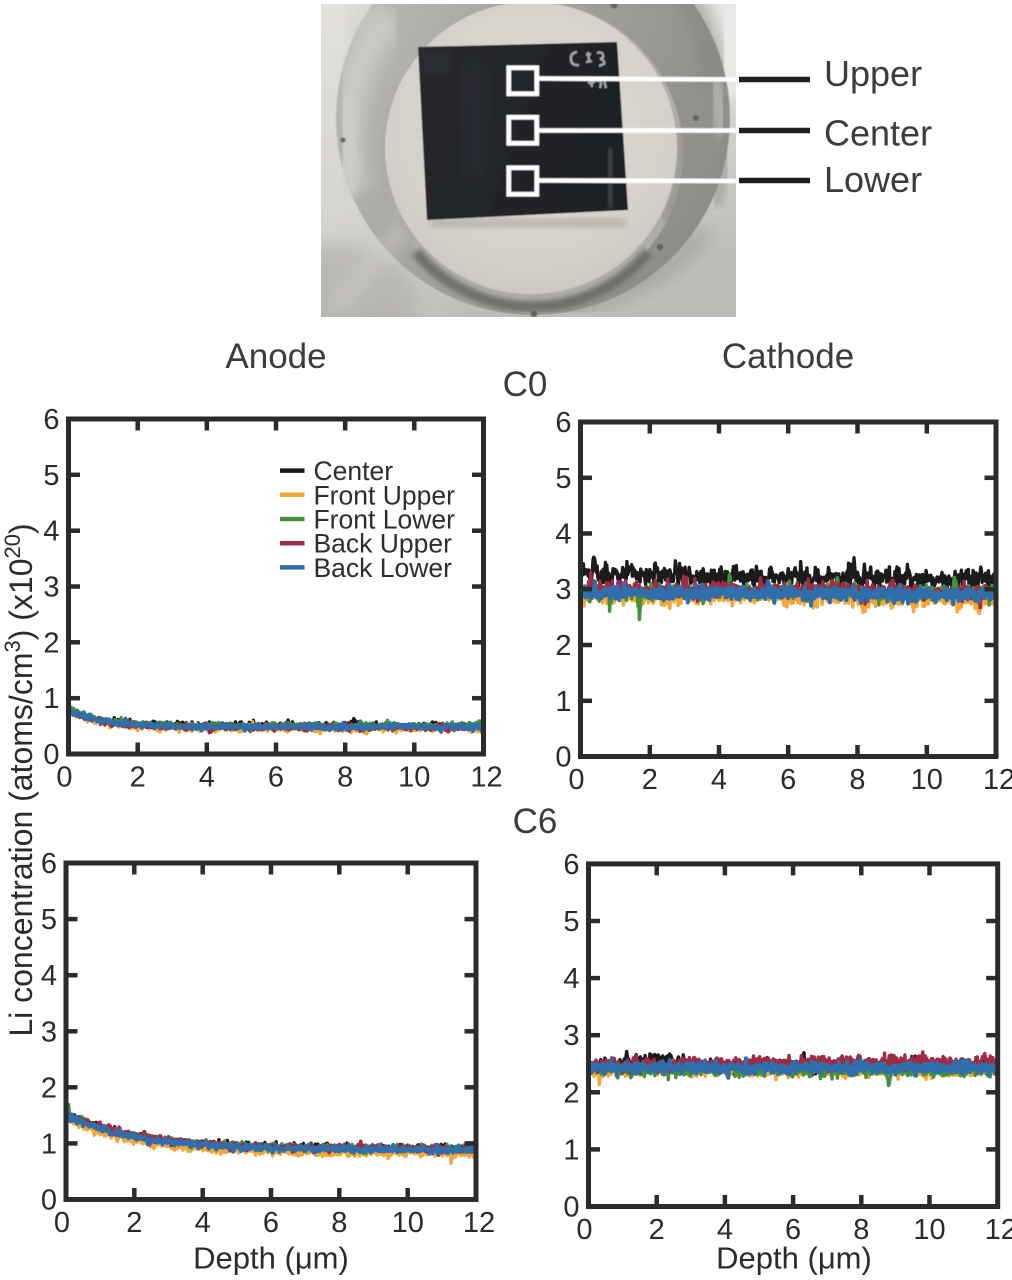 Image resolution: width=1012 pixels, height=1280 pixels. I want to click on svg-text: Front Upper, so click(385, 495).